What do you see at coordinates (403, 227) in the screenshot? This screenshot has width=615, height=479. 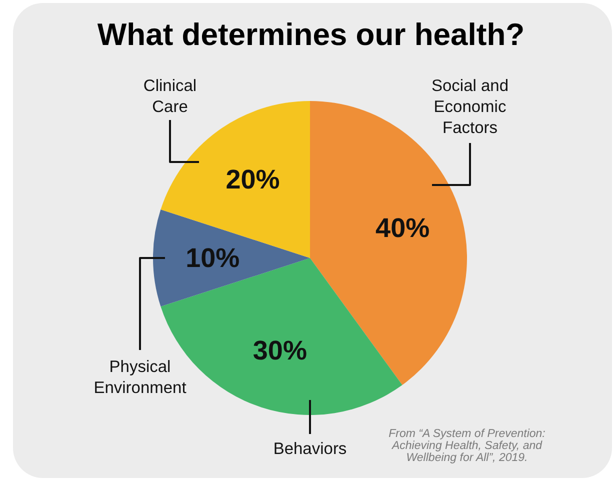 I see `data-label: 40%` at bounding box center [403, 227].